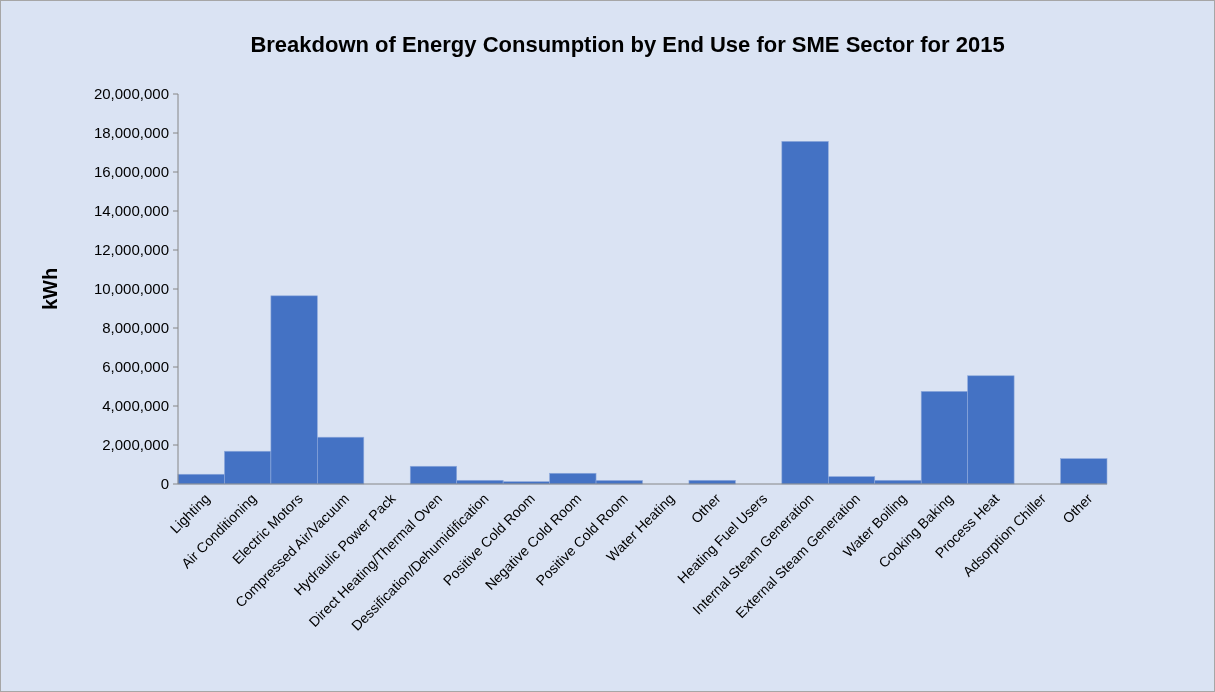 The image size is (1215, 692). What do you see at coordinates (135, 367) in the screenshot?
I see `y-tick-label: 6,000,000` at bounding box center [135, 367].